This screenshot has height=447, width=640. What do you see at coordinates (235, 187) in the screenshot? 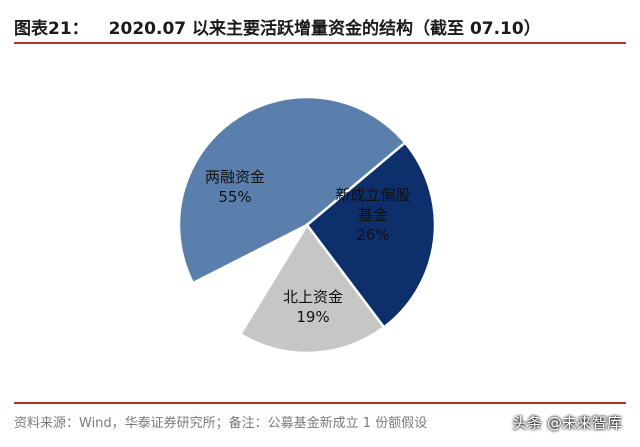
I see `slice-label-1: 两融资金 55%` at bounding box center [235, 187].